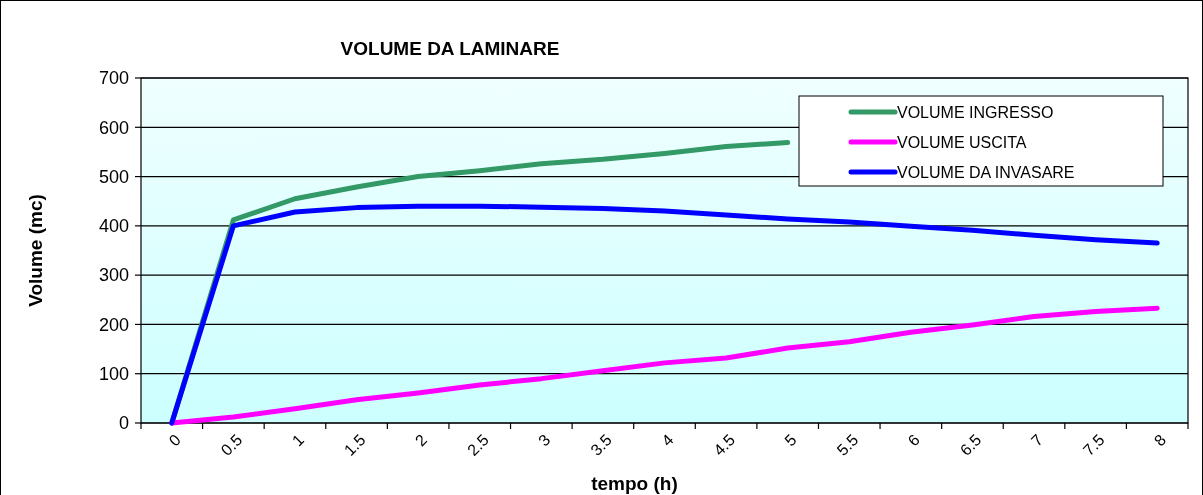 Image resolution: width=1203 pixels, height=495 pixels. Describe the element at coordinates (986, 172) in the screenshot. I see `legend-label: VOLUME DA INVASARE` at that location.